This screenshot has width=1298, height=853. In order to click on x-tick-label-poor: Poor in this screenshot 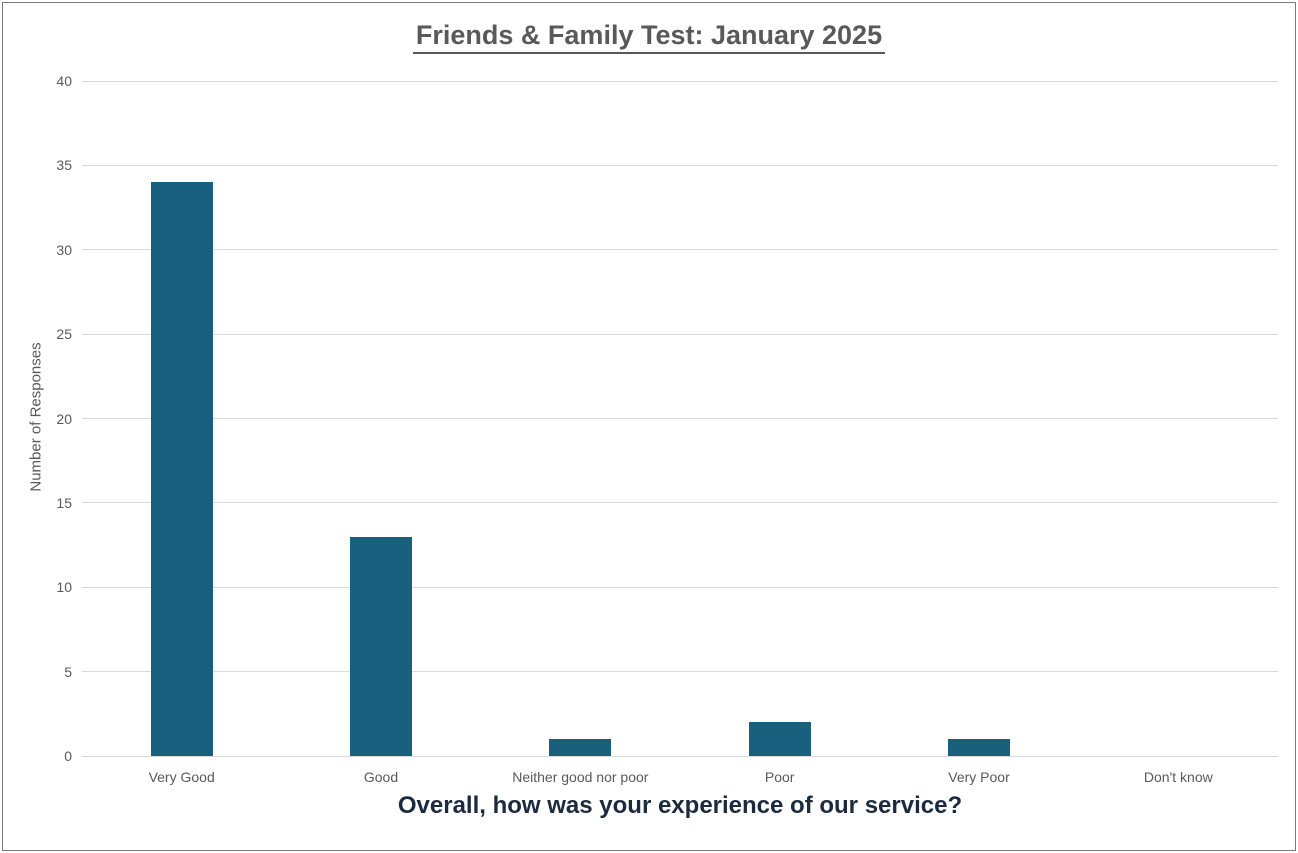, I will do `click(779, 777)`.